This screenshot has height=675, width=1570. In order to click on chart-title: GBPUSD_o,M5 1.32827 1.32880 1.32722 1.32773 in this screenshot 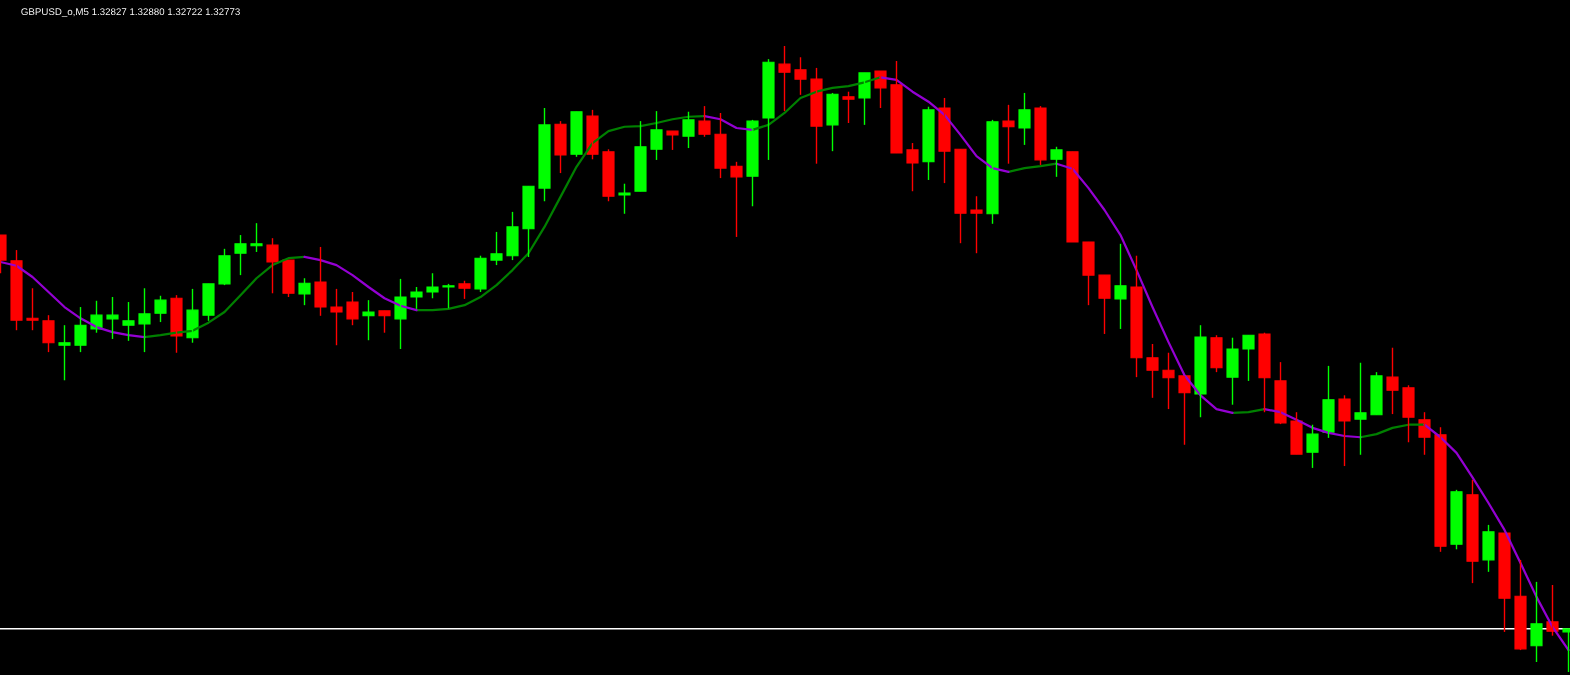, I will do `click(130, 12)`.